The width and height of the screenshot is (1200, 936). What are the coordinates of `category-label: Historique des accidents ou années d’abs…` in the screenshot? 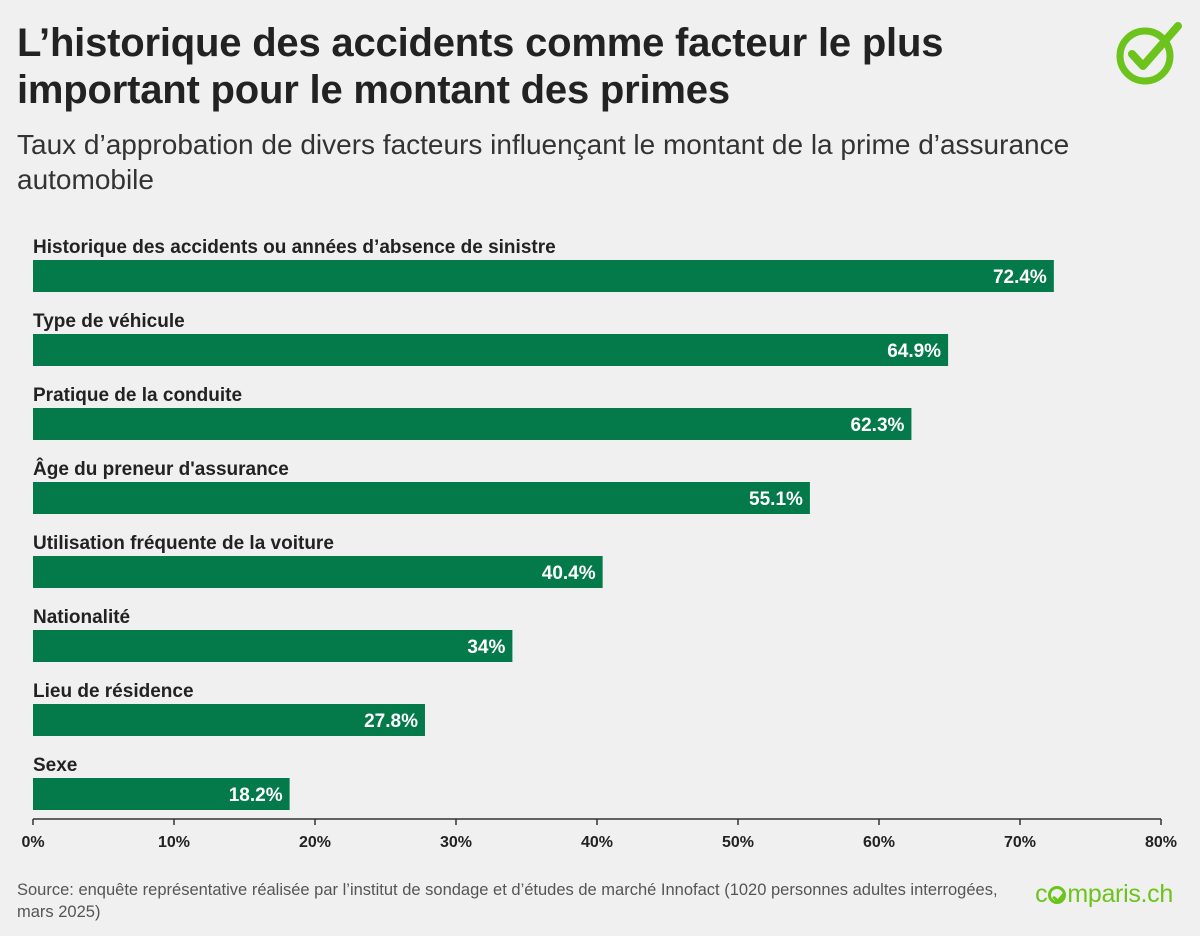 It's located at (294, 247).